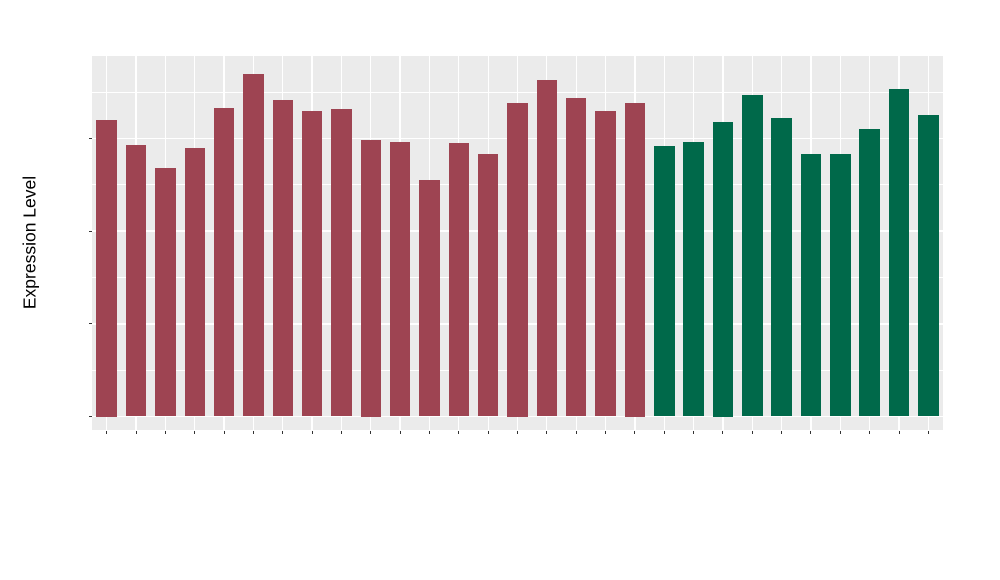  Describe the element at coordinates (517, 92) in the screenshot. I see `gridline-minor` at that location.